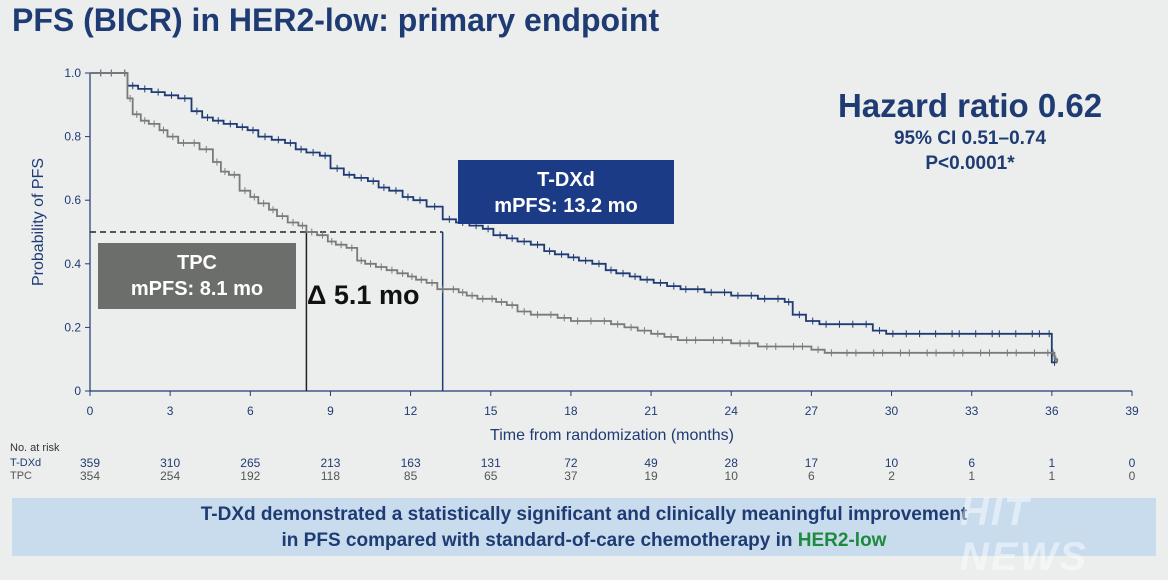  I want to click on tpc-mpfs: mPFS: 8.1 mo, so click(197, 289).